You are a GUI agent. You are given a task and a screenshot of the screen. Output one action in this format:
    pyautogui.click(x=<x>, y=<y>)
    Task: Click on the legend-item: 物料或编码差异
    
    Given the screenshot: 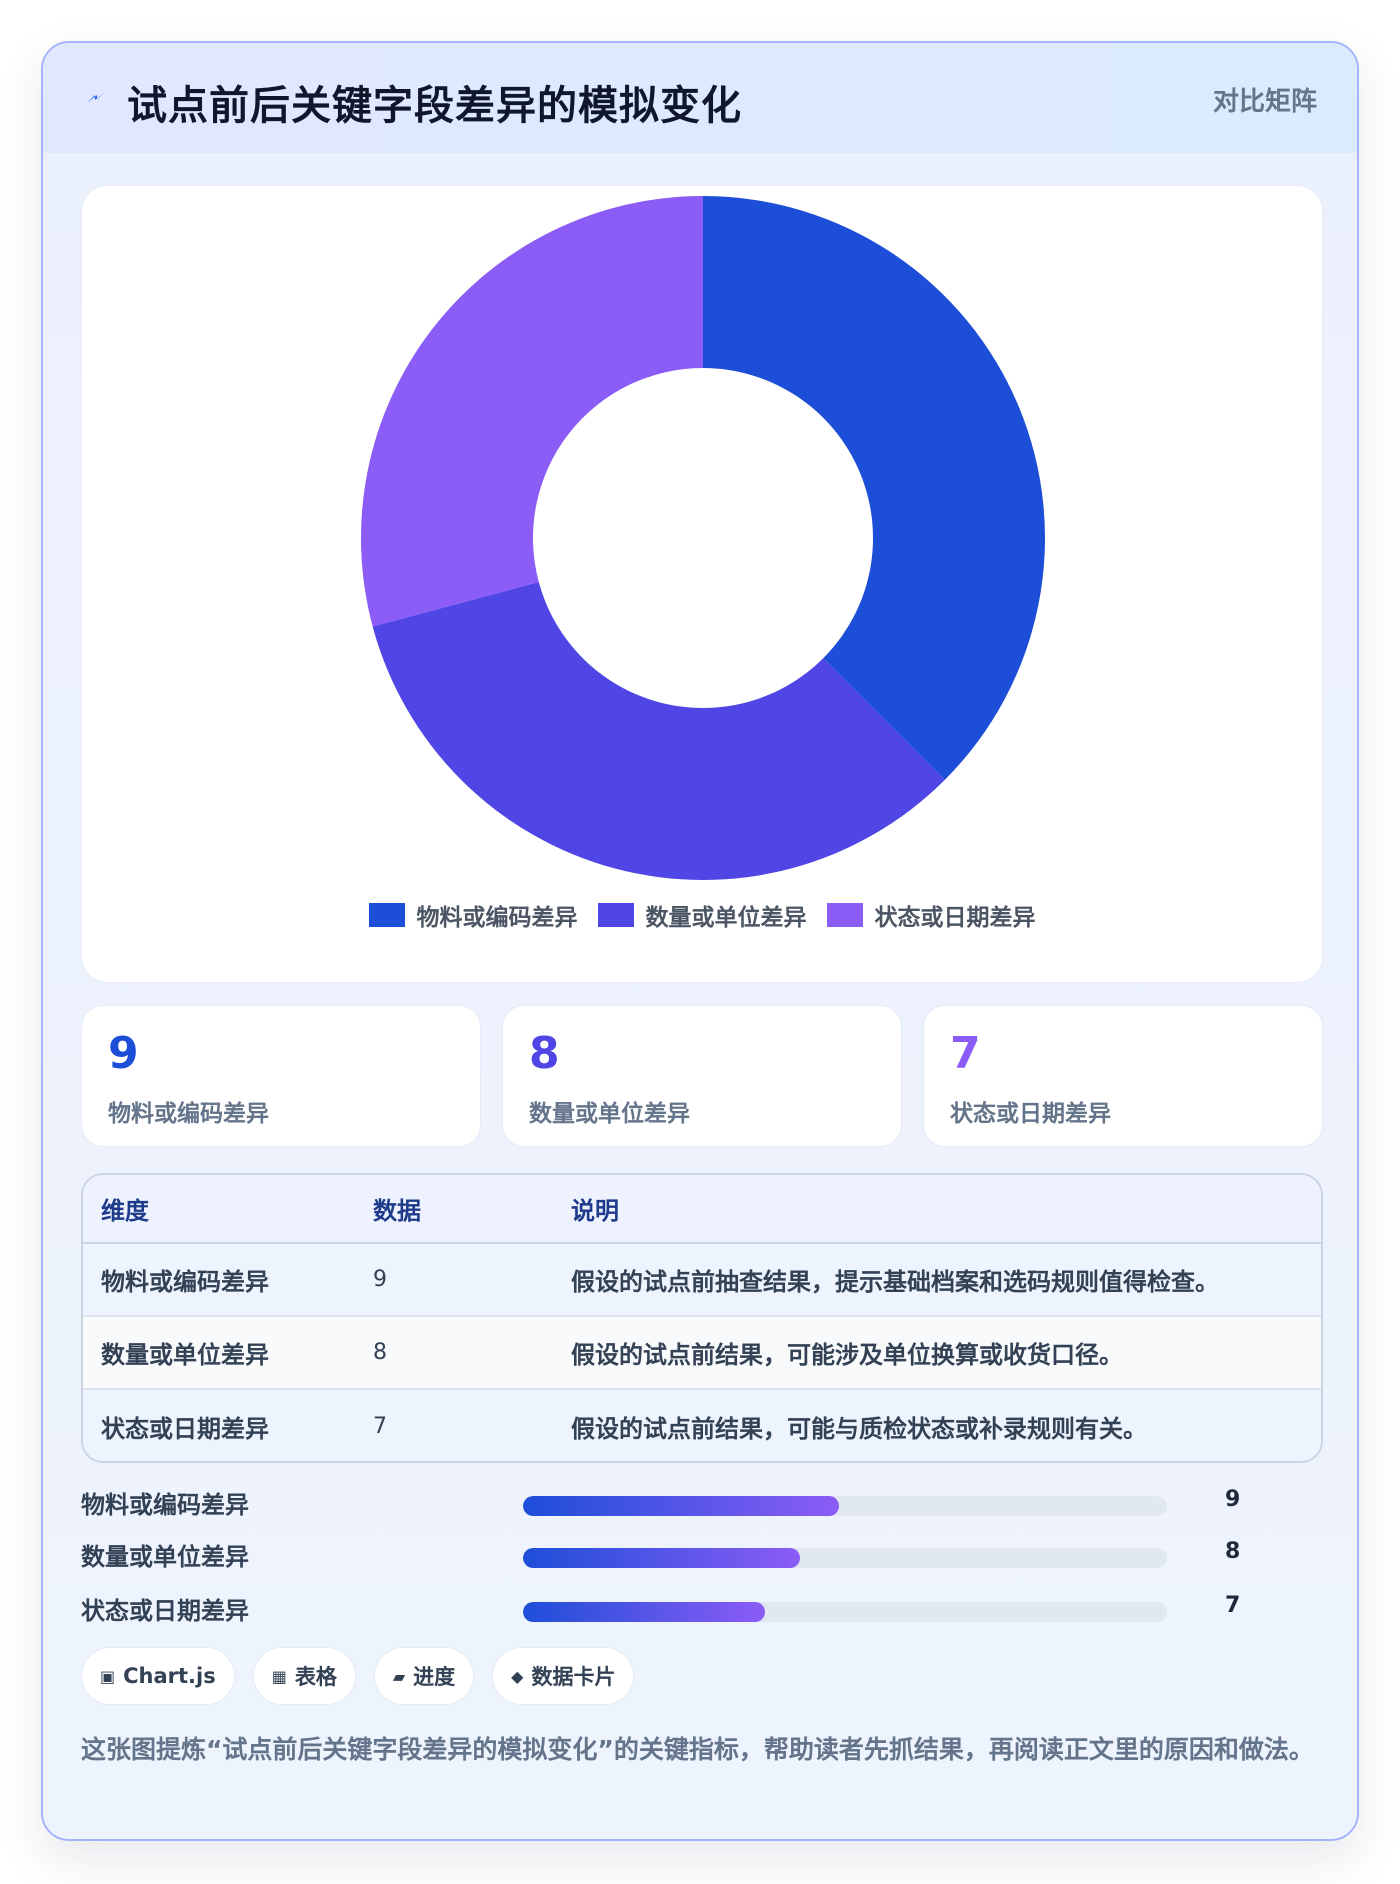 What is the action you would take?
    pyautogui.click(x=473, y=915)
    